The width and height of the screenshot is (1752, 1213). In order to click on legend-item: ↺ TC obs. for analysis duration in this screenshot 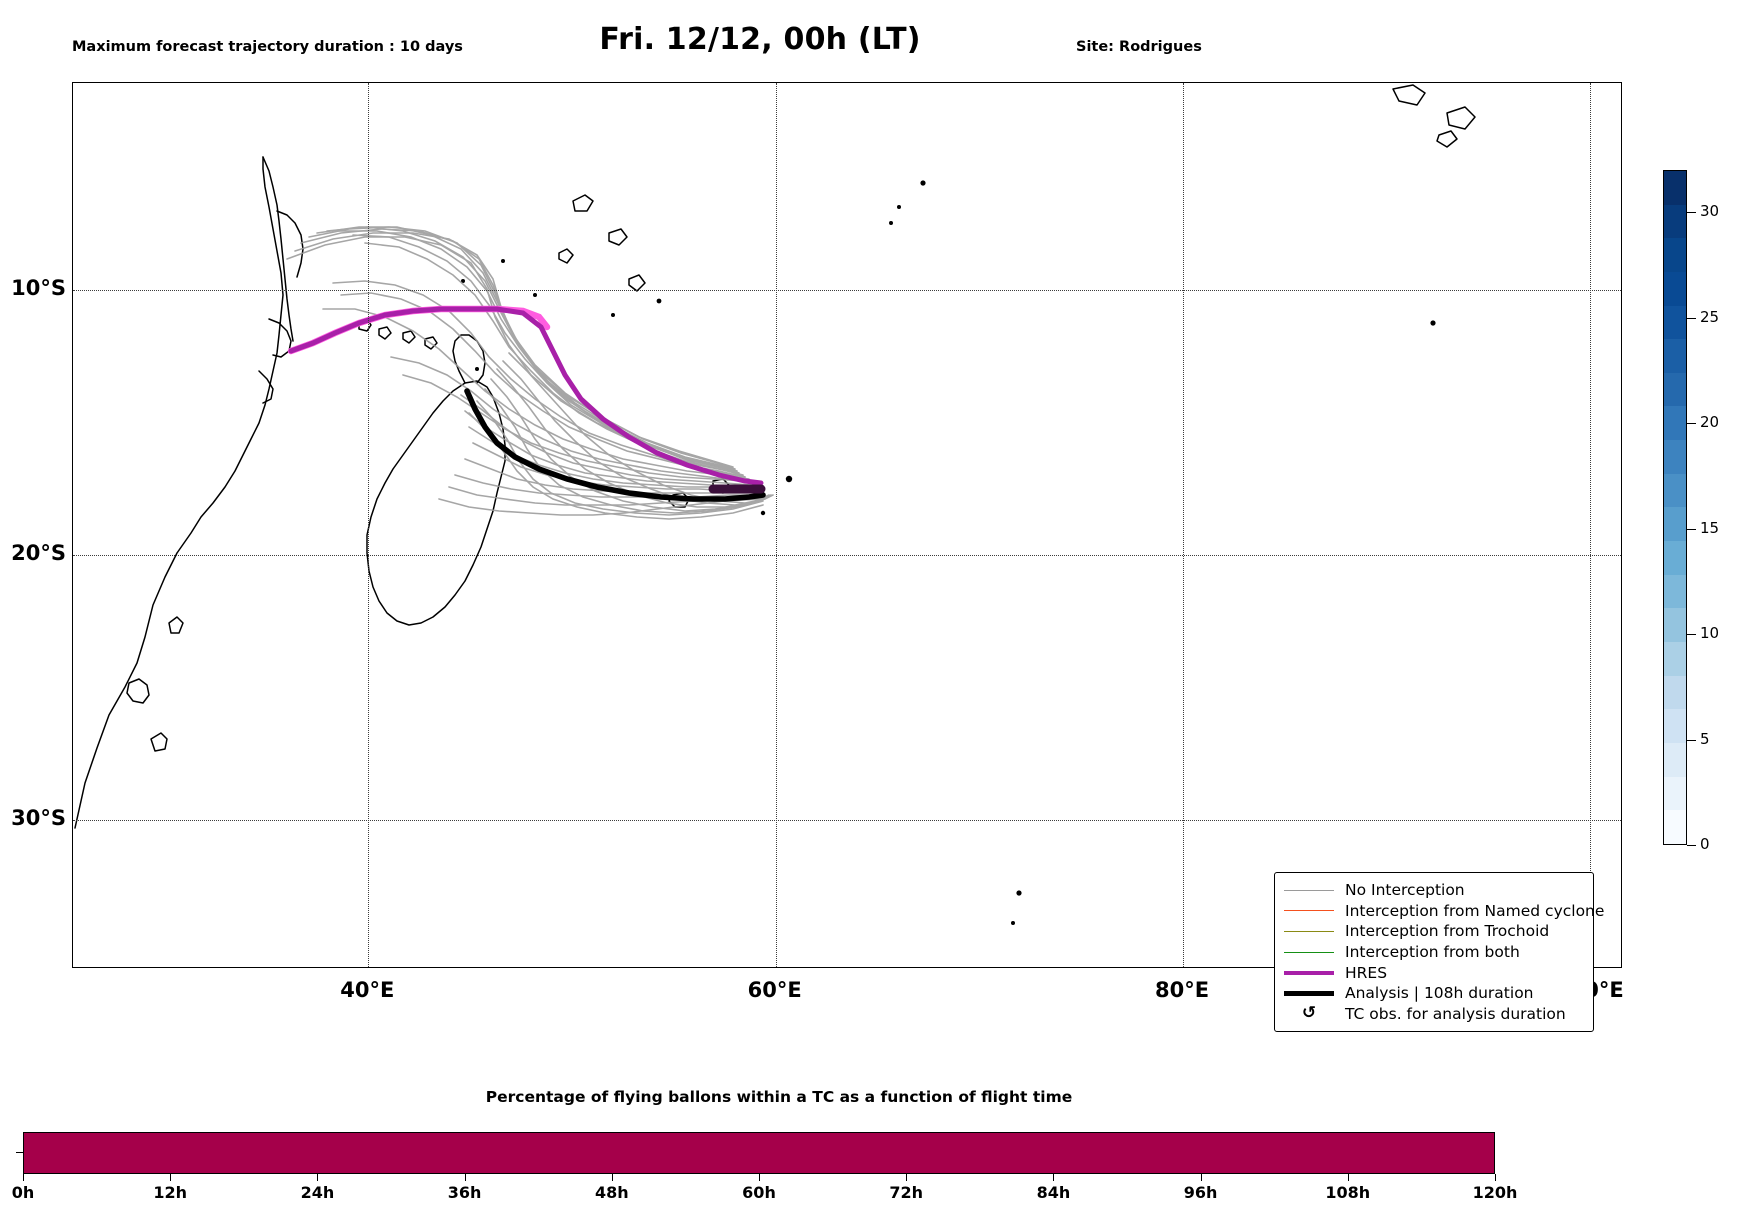, I will do `click(1434, 1014)`.